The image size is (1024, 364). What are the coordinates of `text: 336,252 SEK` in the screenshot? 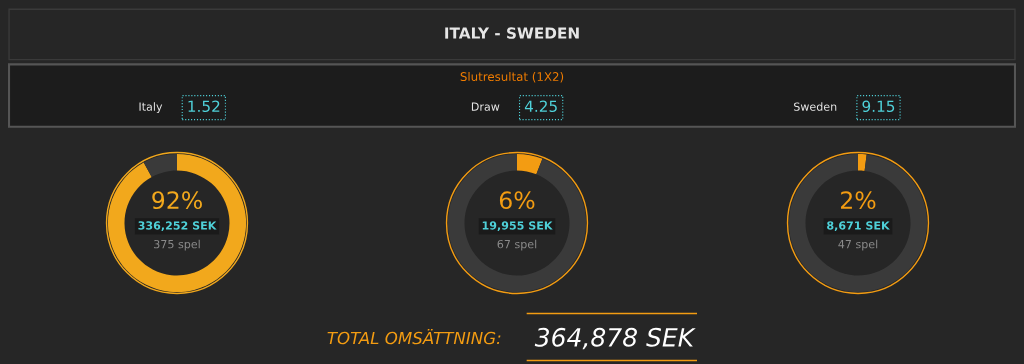 It's located at (177, 226).